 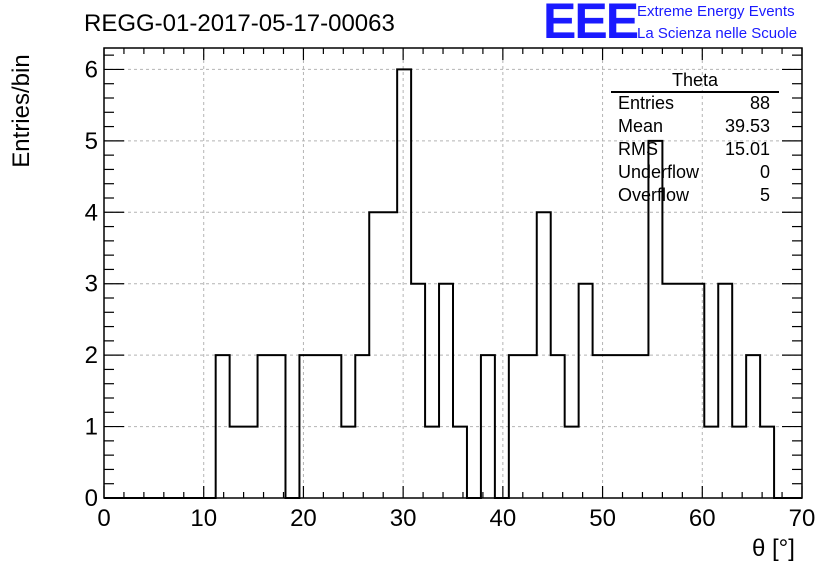 I want to click on stats-row-mean: Mean 39.53, so click(x=695, y=127).